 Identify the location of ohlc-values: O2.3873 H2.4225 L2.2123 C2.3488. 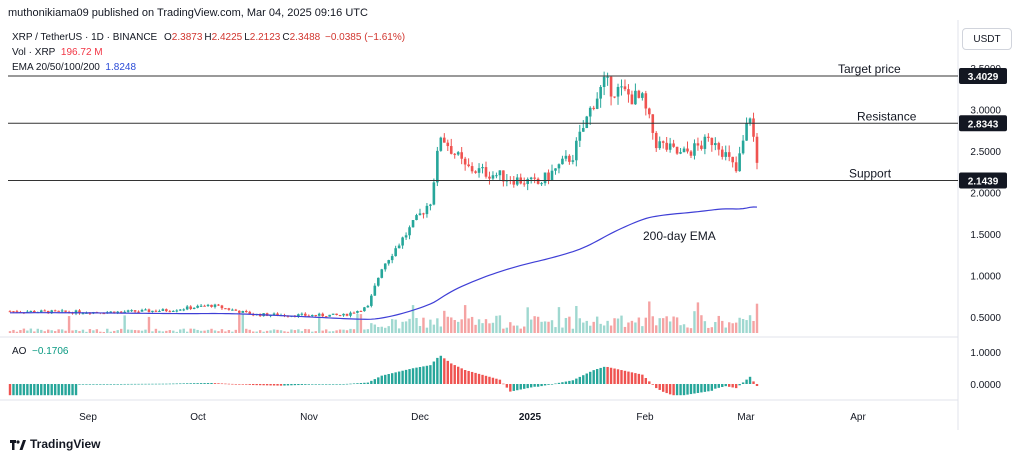
(243, 37).